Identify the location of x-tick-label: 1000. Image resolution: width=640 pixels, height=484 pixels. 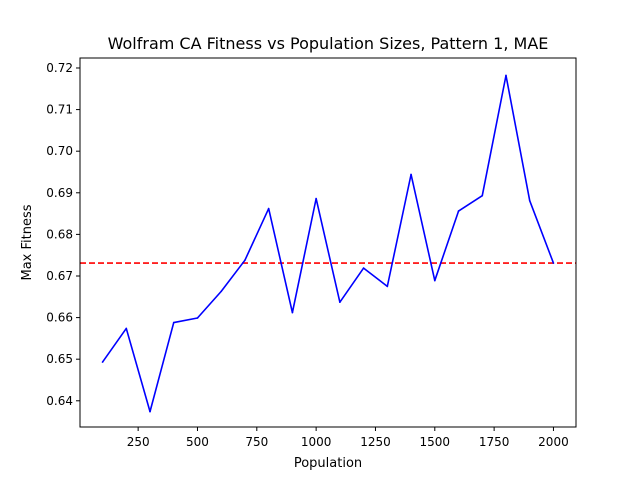
(316, 442).